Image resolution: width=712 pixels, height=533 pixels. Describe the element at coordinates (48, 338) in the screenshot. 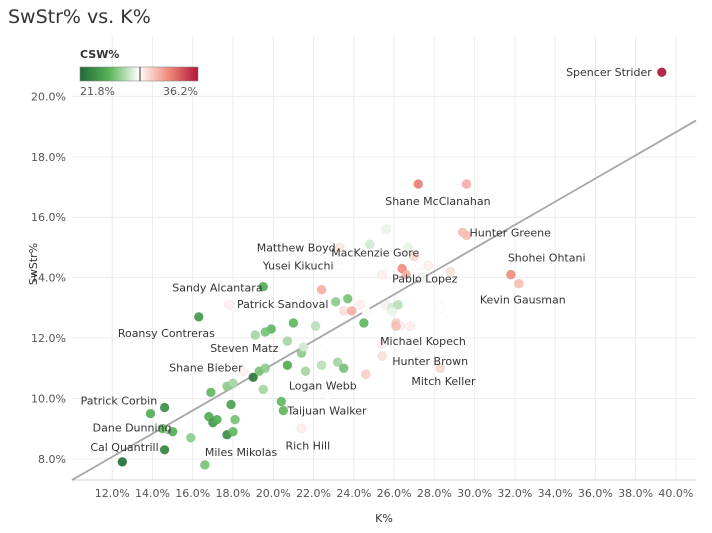

I see `y-tick-label: 12.0%` at that location.